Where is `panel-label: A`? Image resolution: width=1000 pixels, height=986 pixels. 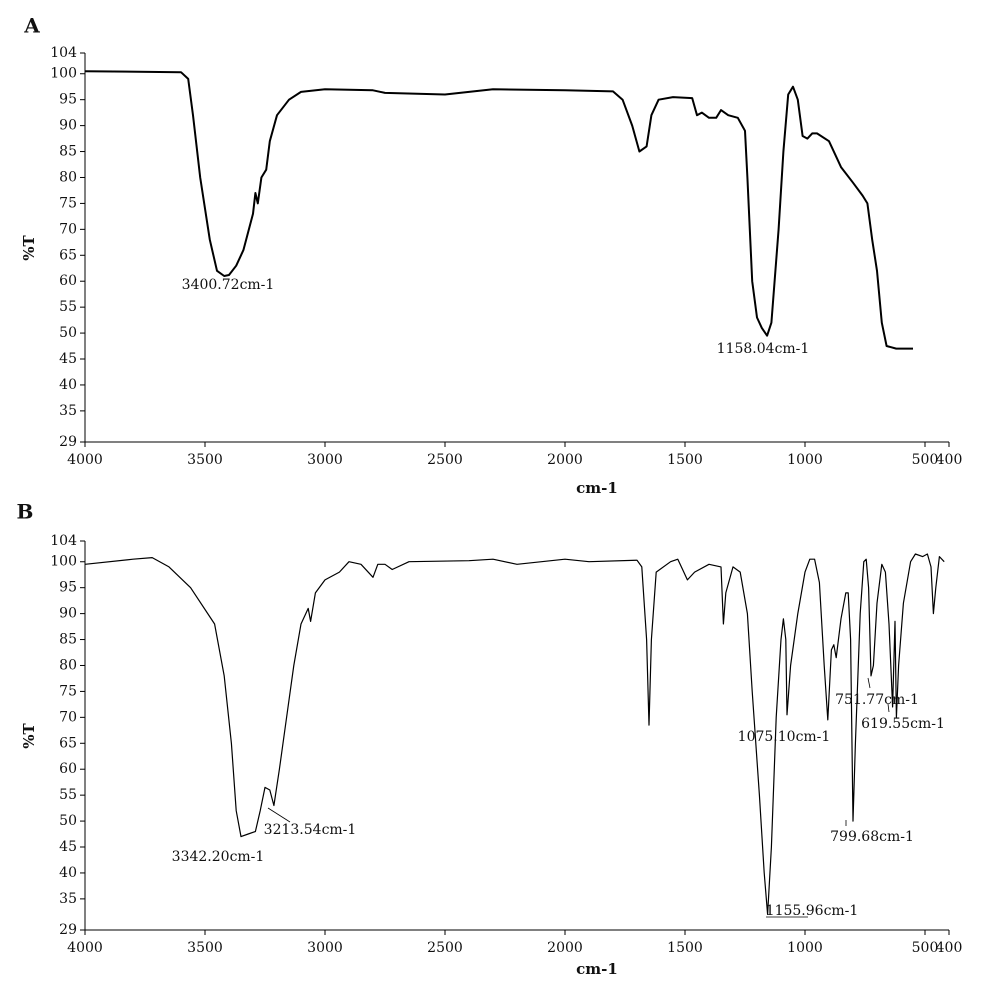
panel-label: A is located at coordinates (31, 26).